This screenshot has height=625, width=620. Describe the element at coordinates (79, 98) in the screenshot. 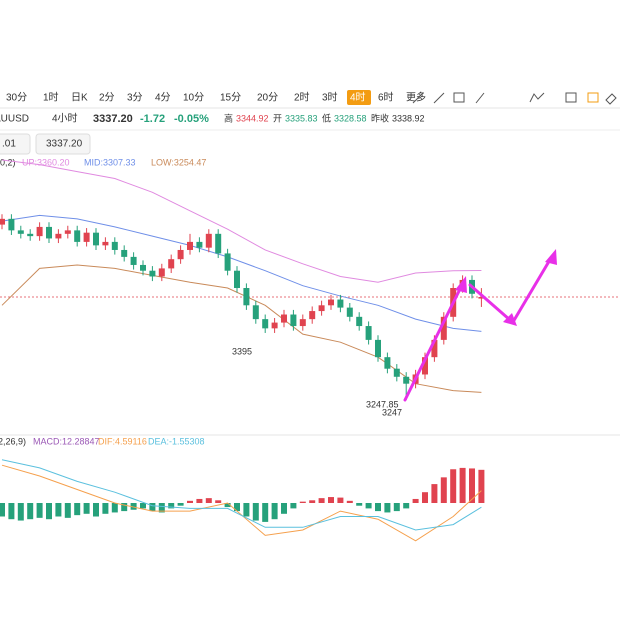

I see `interval: 日K` at that location.